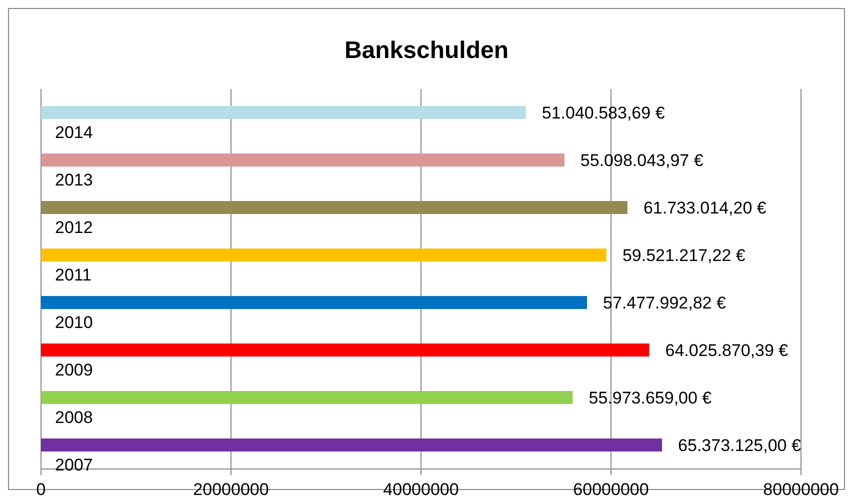 The width and height of the screenshot is (859, 504). Describe the element at coordinates (74, 417) in the screenshot. I see `y-tick-label: 2008` at that location.